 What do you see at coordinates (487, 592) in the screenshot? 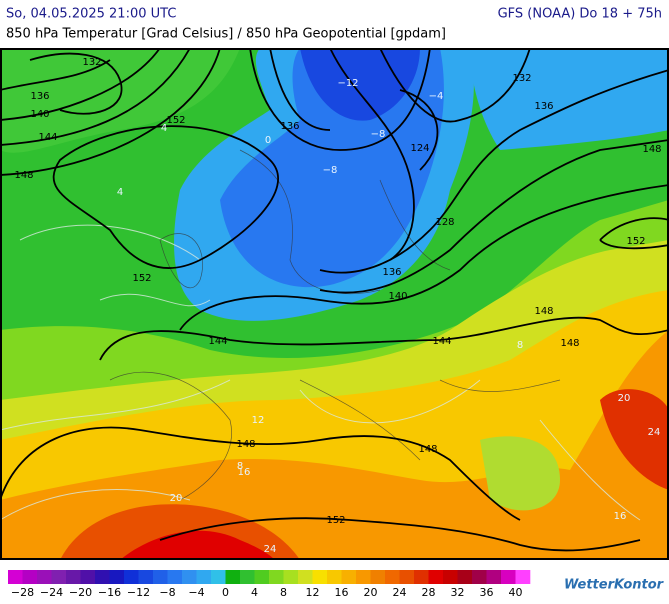
I see `colorbar-label: 36` at bounding box center [487, 592].